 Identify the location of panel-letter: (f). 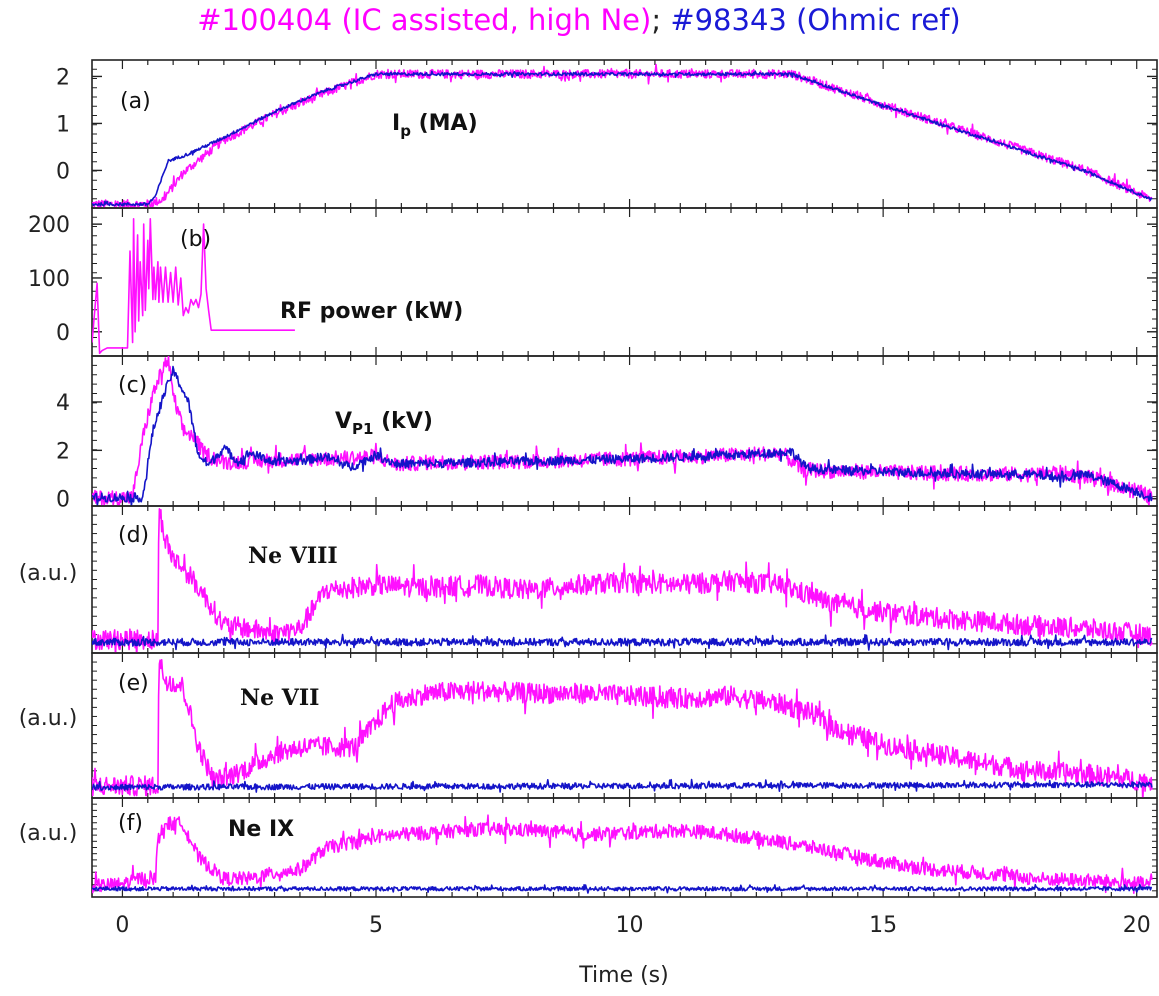
(130, 823).